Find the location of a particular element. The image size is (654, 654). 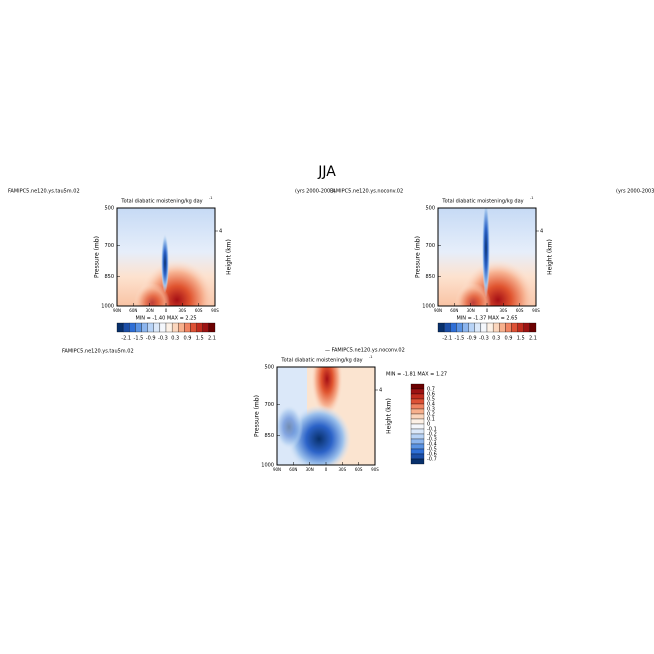

colorbar-label: 0.4 is located at coordinates (431, 405).